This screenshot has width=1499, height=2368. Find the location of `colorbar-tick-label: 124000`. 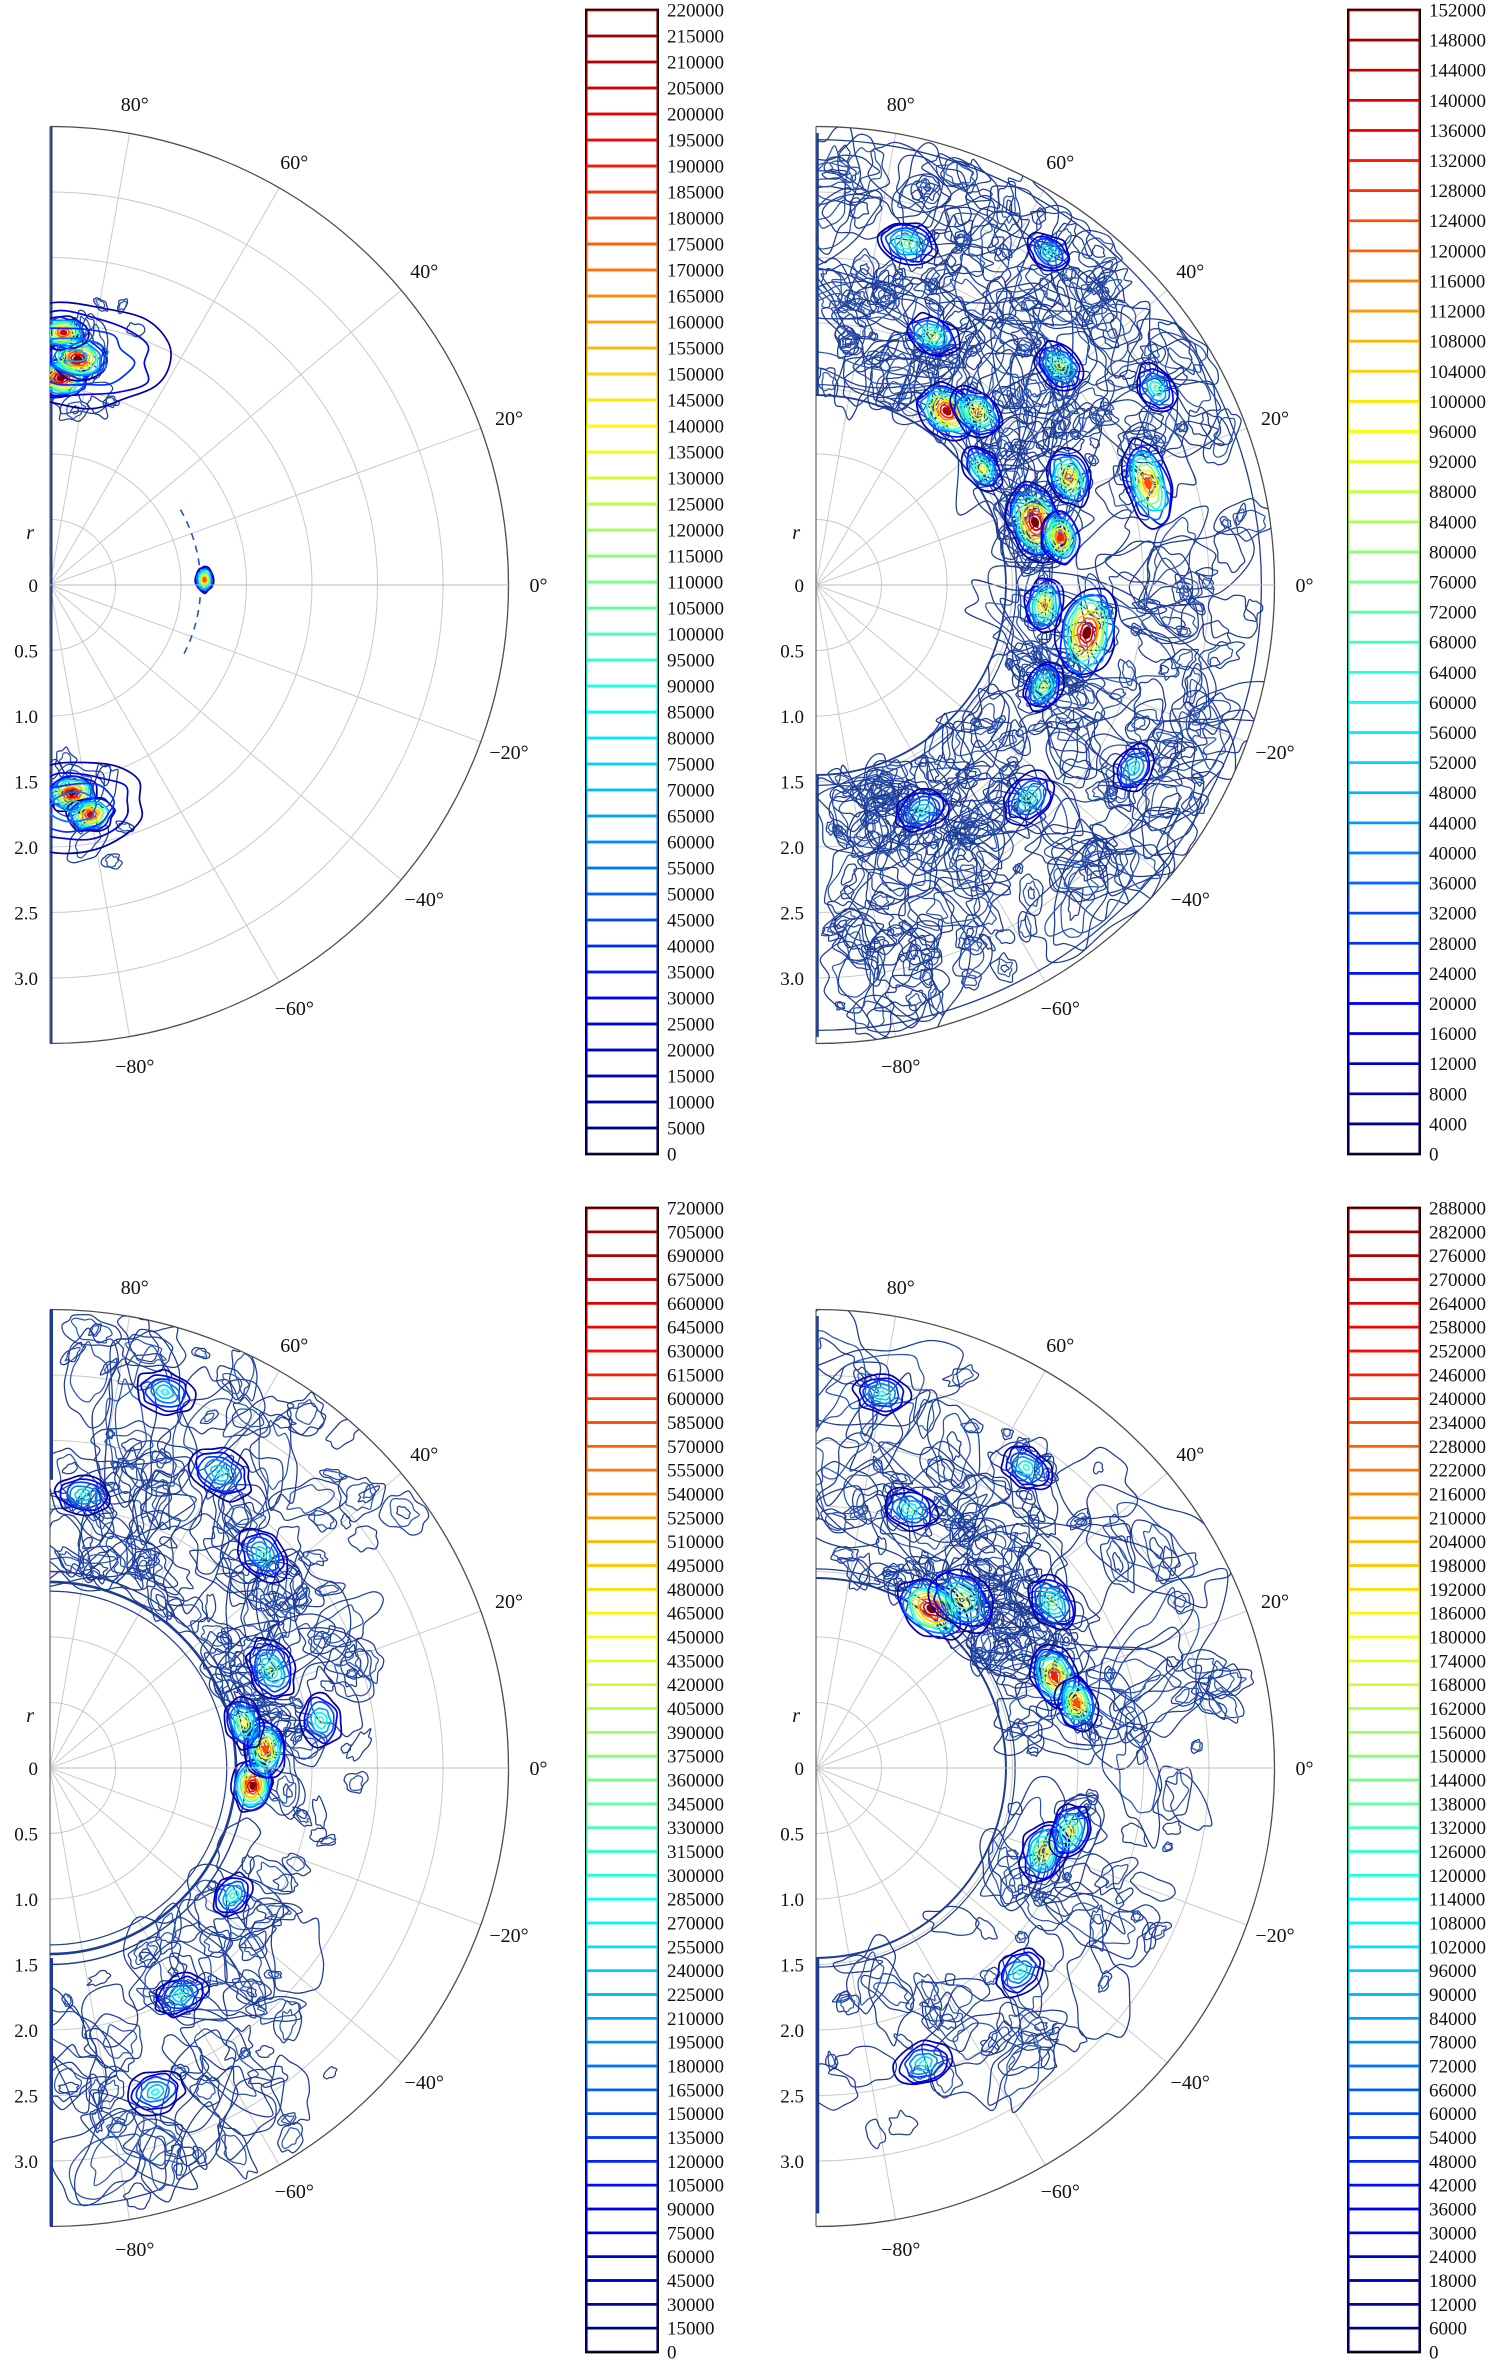

colorbar-tick-label: 124000 is located at coordinates (1457, 221).